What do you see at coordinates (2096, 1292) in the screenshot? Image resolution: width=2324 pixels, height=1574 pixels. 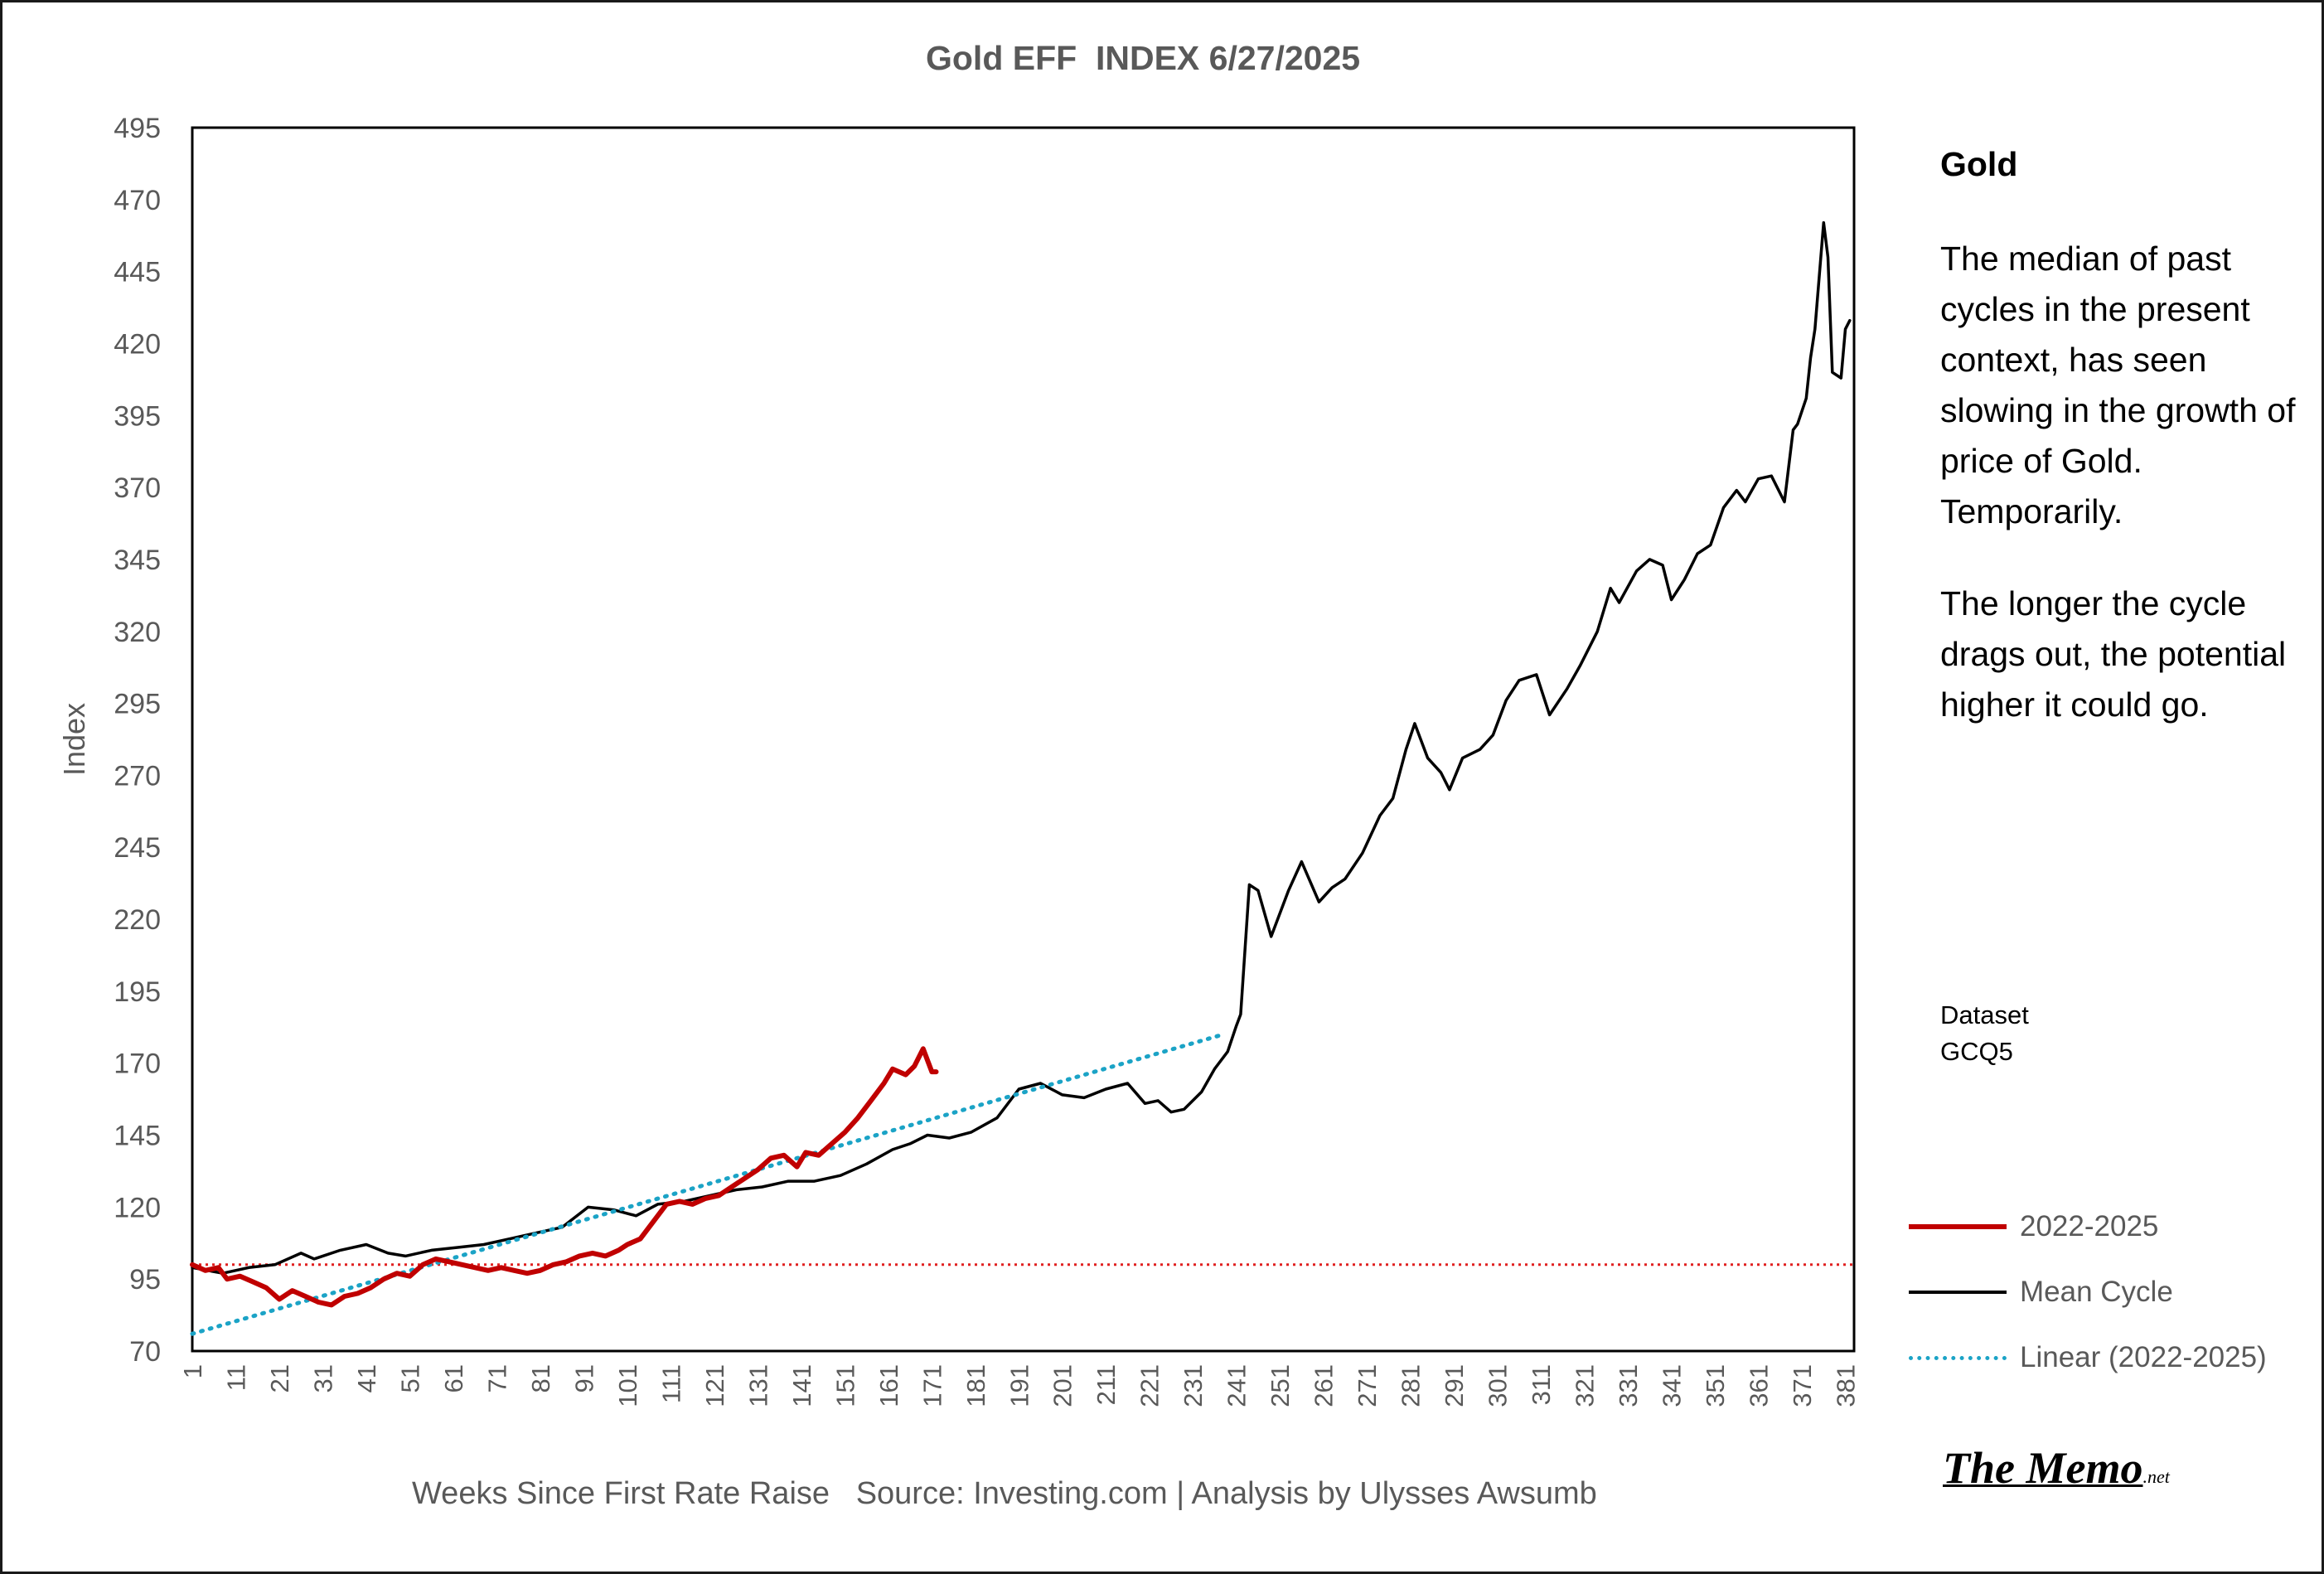 I see `legend-label: Mean Cycle` at bounding box center [2096, 1292].